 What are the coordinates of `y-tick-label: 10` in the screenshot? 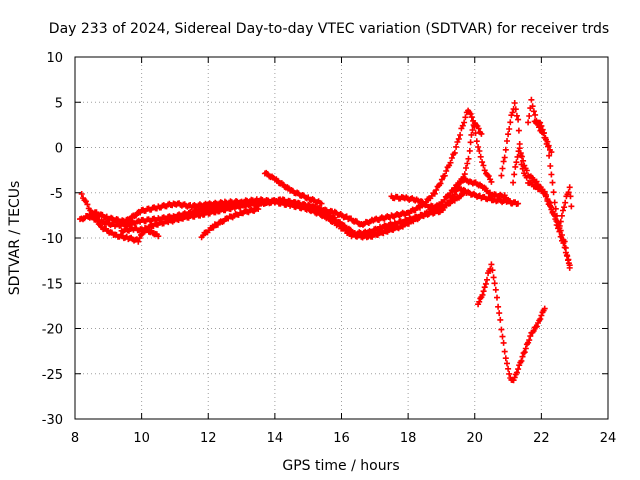 It's located at (54, 58).